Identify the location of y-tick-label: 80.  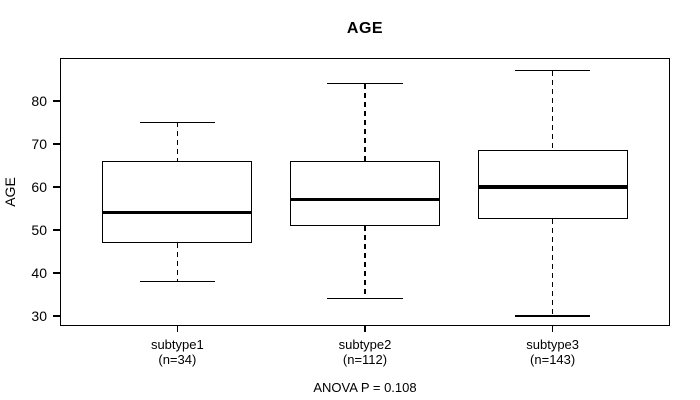
(39, 100).